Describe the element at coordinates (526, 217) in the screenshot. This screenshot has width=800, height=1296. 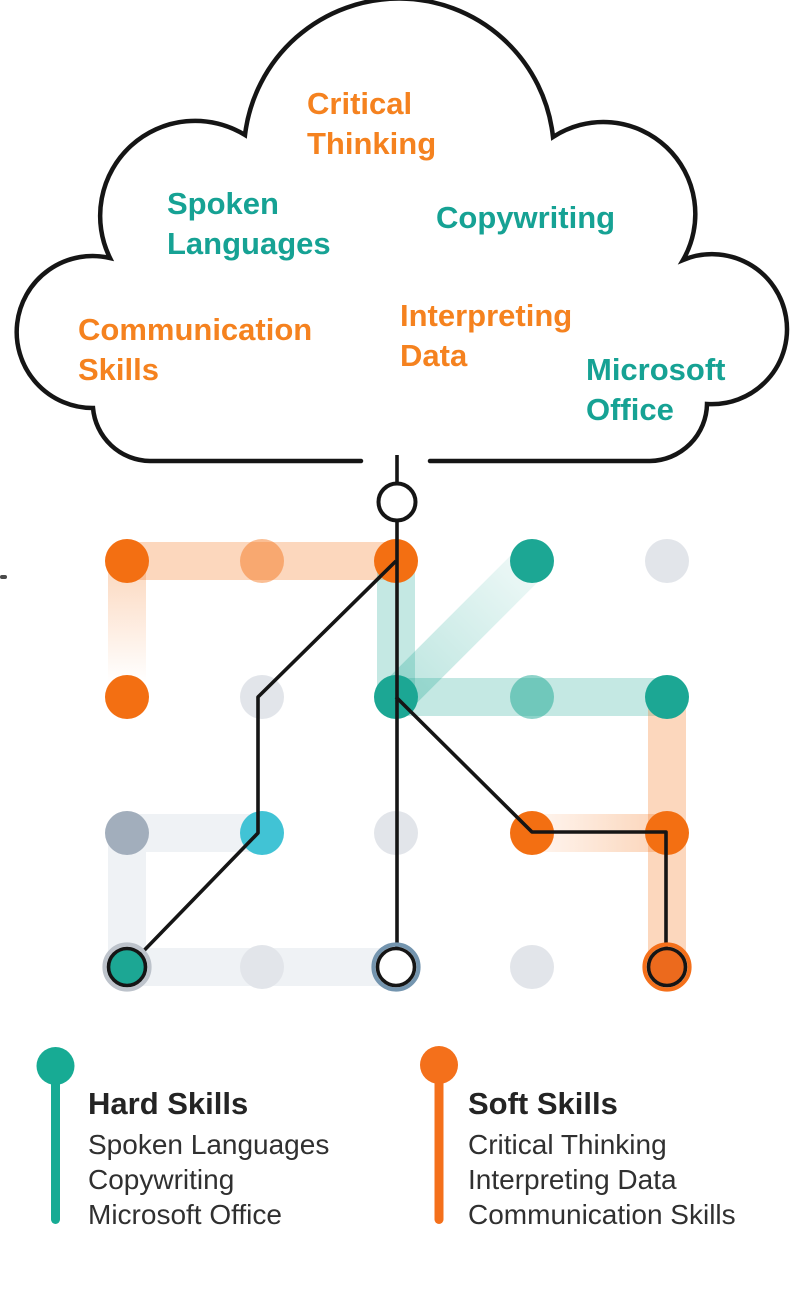
I see `cloud-skill-copywriting: Copywriting` at that location.